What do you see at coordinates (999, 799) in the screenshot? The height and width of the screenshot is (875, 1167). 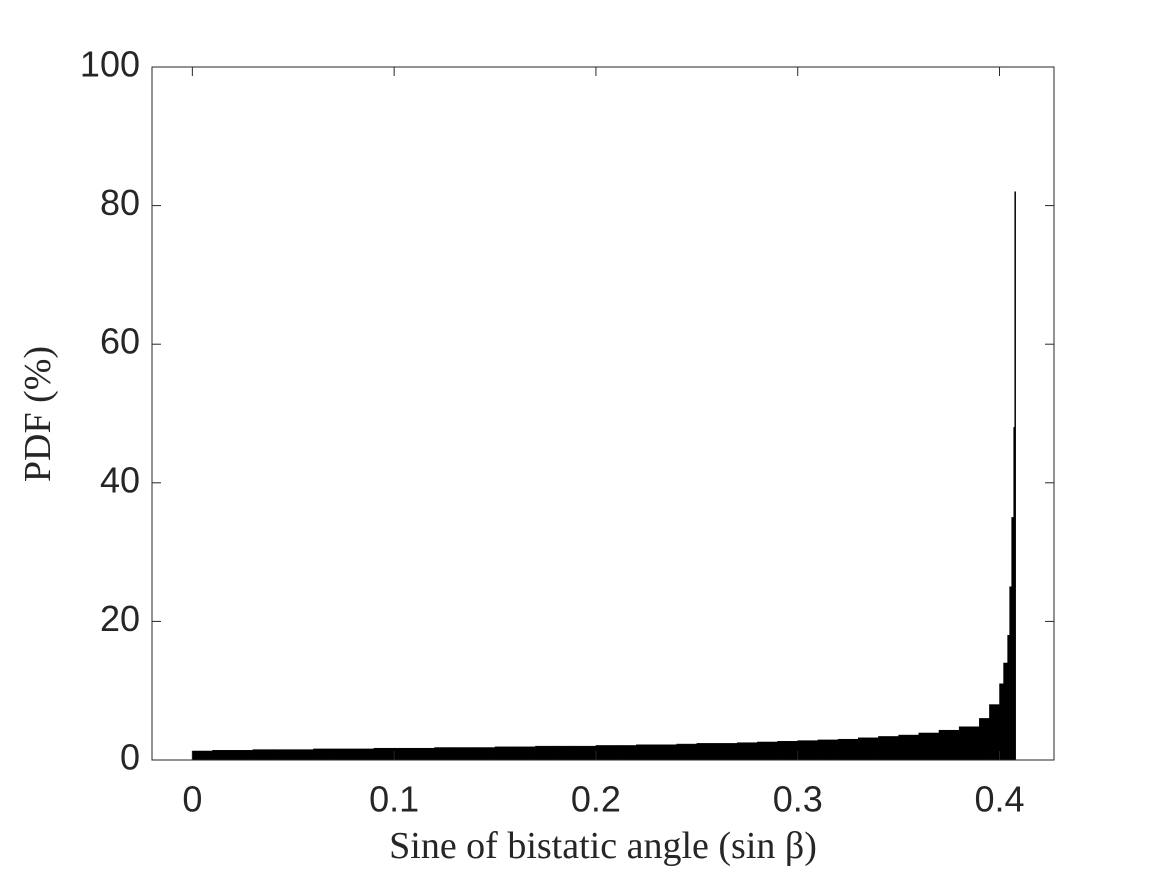 I see `x-tick-label: 0.4` at bounding box center [999, 799].